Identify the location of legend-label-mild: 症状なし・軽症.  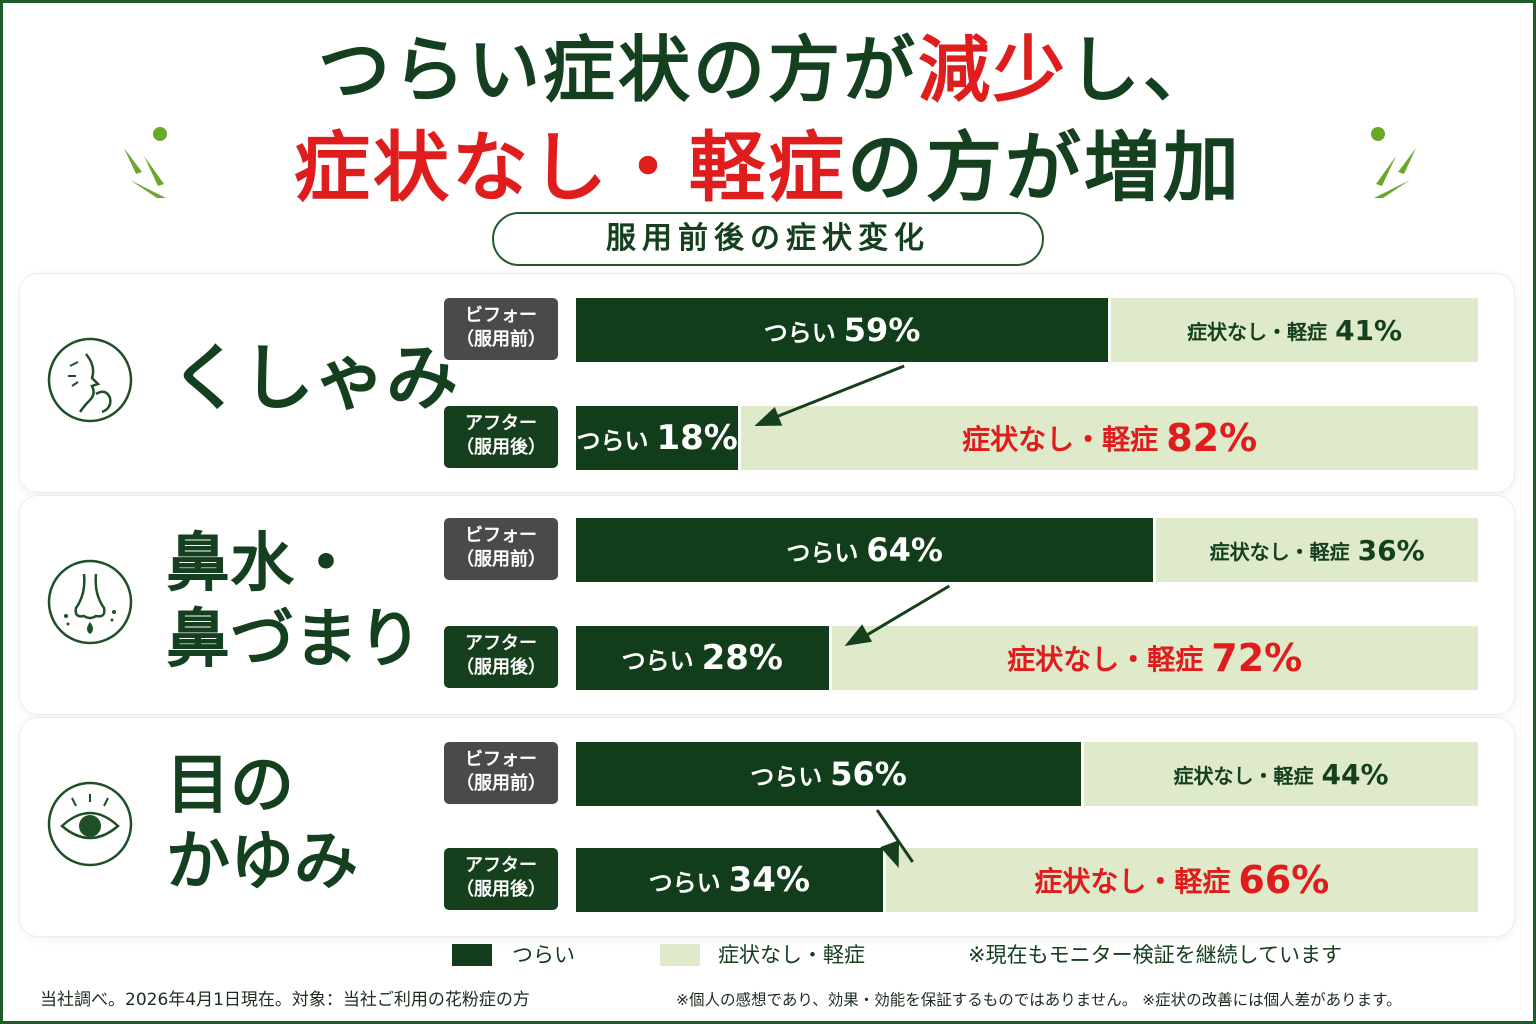
(791, 955).